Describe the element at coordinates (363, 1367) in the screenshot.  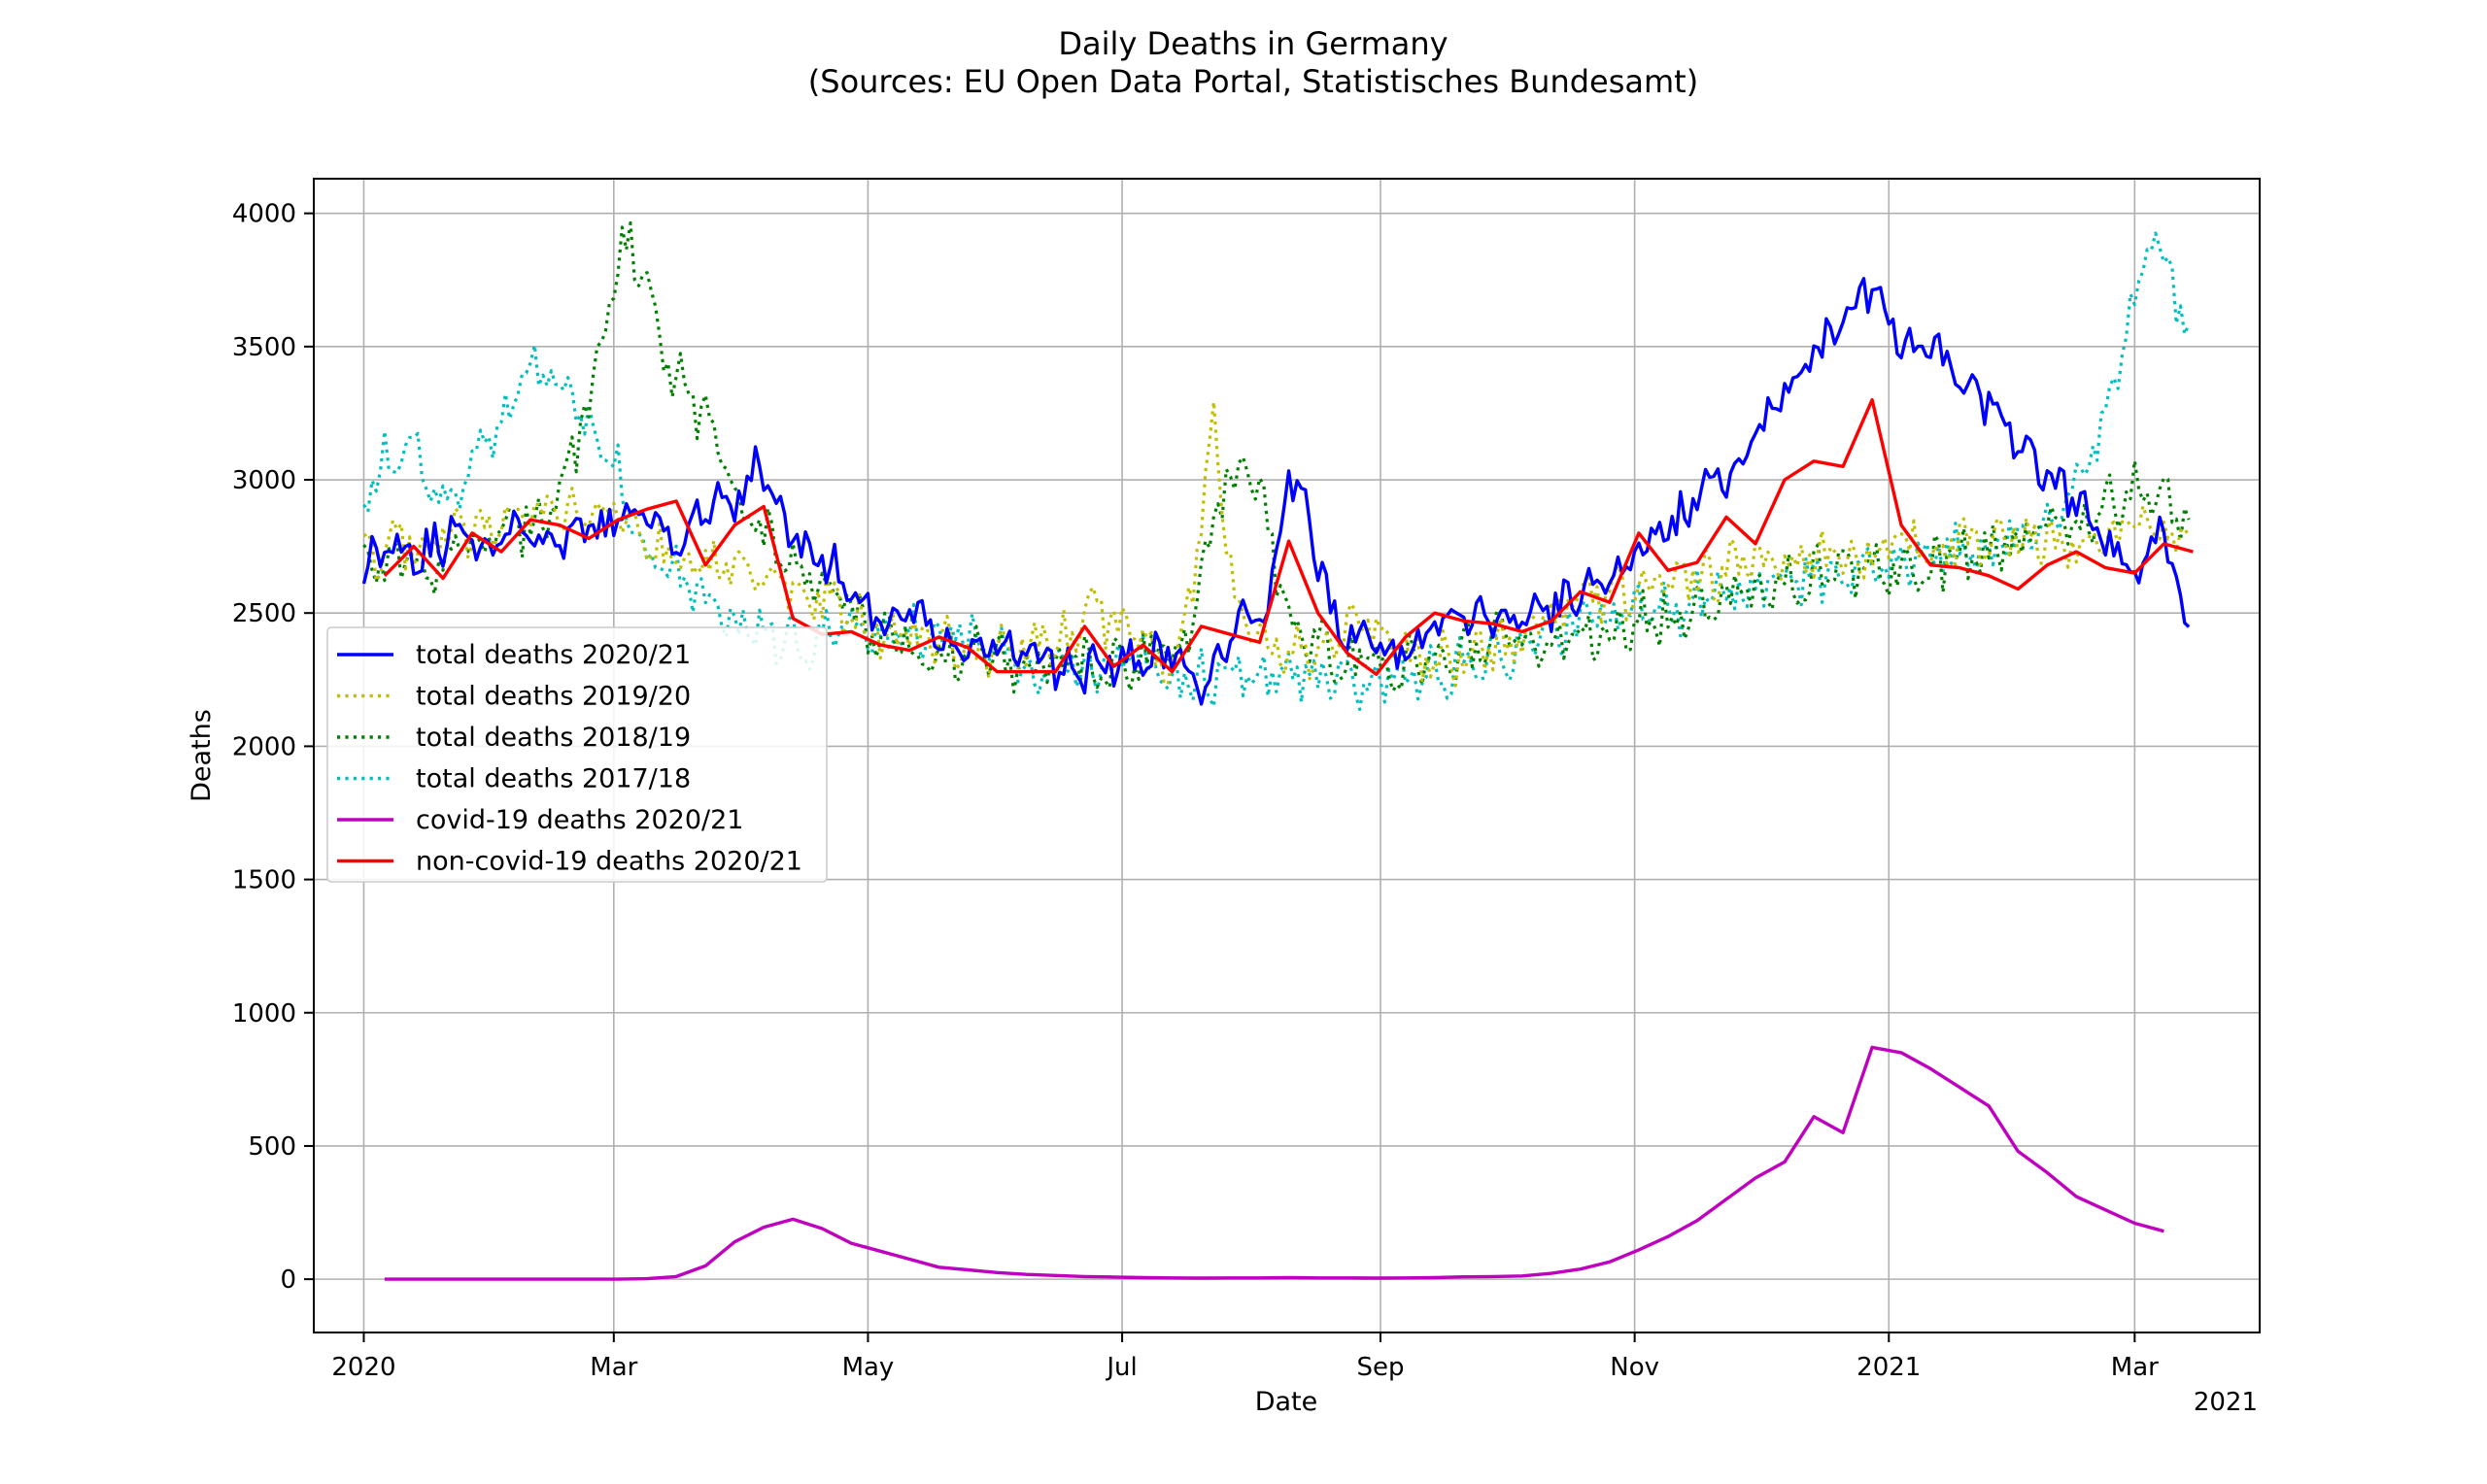
I see `x-tick-label-0: 2020` at that location.